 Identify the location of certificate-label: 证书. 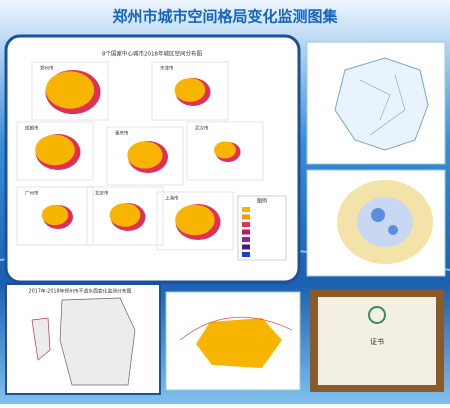
(377, 341).